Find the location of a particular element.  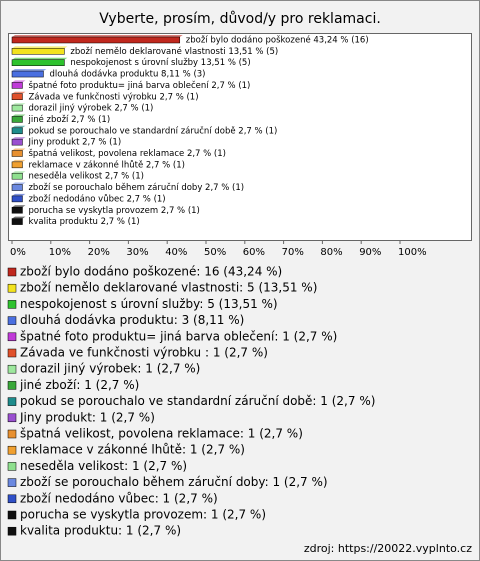

legend-label: kvalita produktu: 1 (2,7 %) is located at coordinates (100, 531).